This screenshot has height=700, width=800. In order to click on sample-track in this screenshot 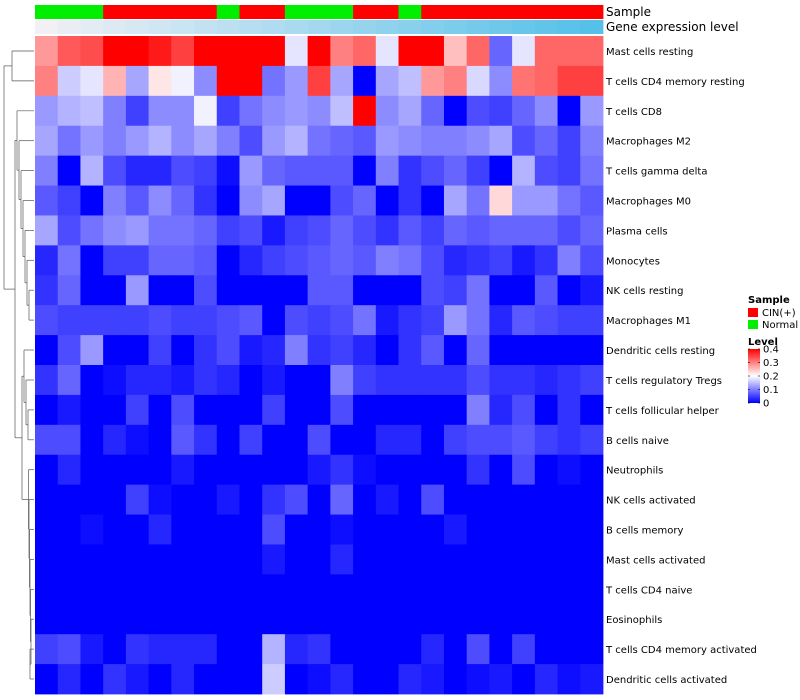, I will do `click(319, 12)`.